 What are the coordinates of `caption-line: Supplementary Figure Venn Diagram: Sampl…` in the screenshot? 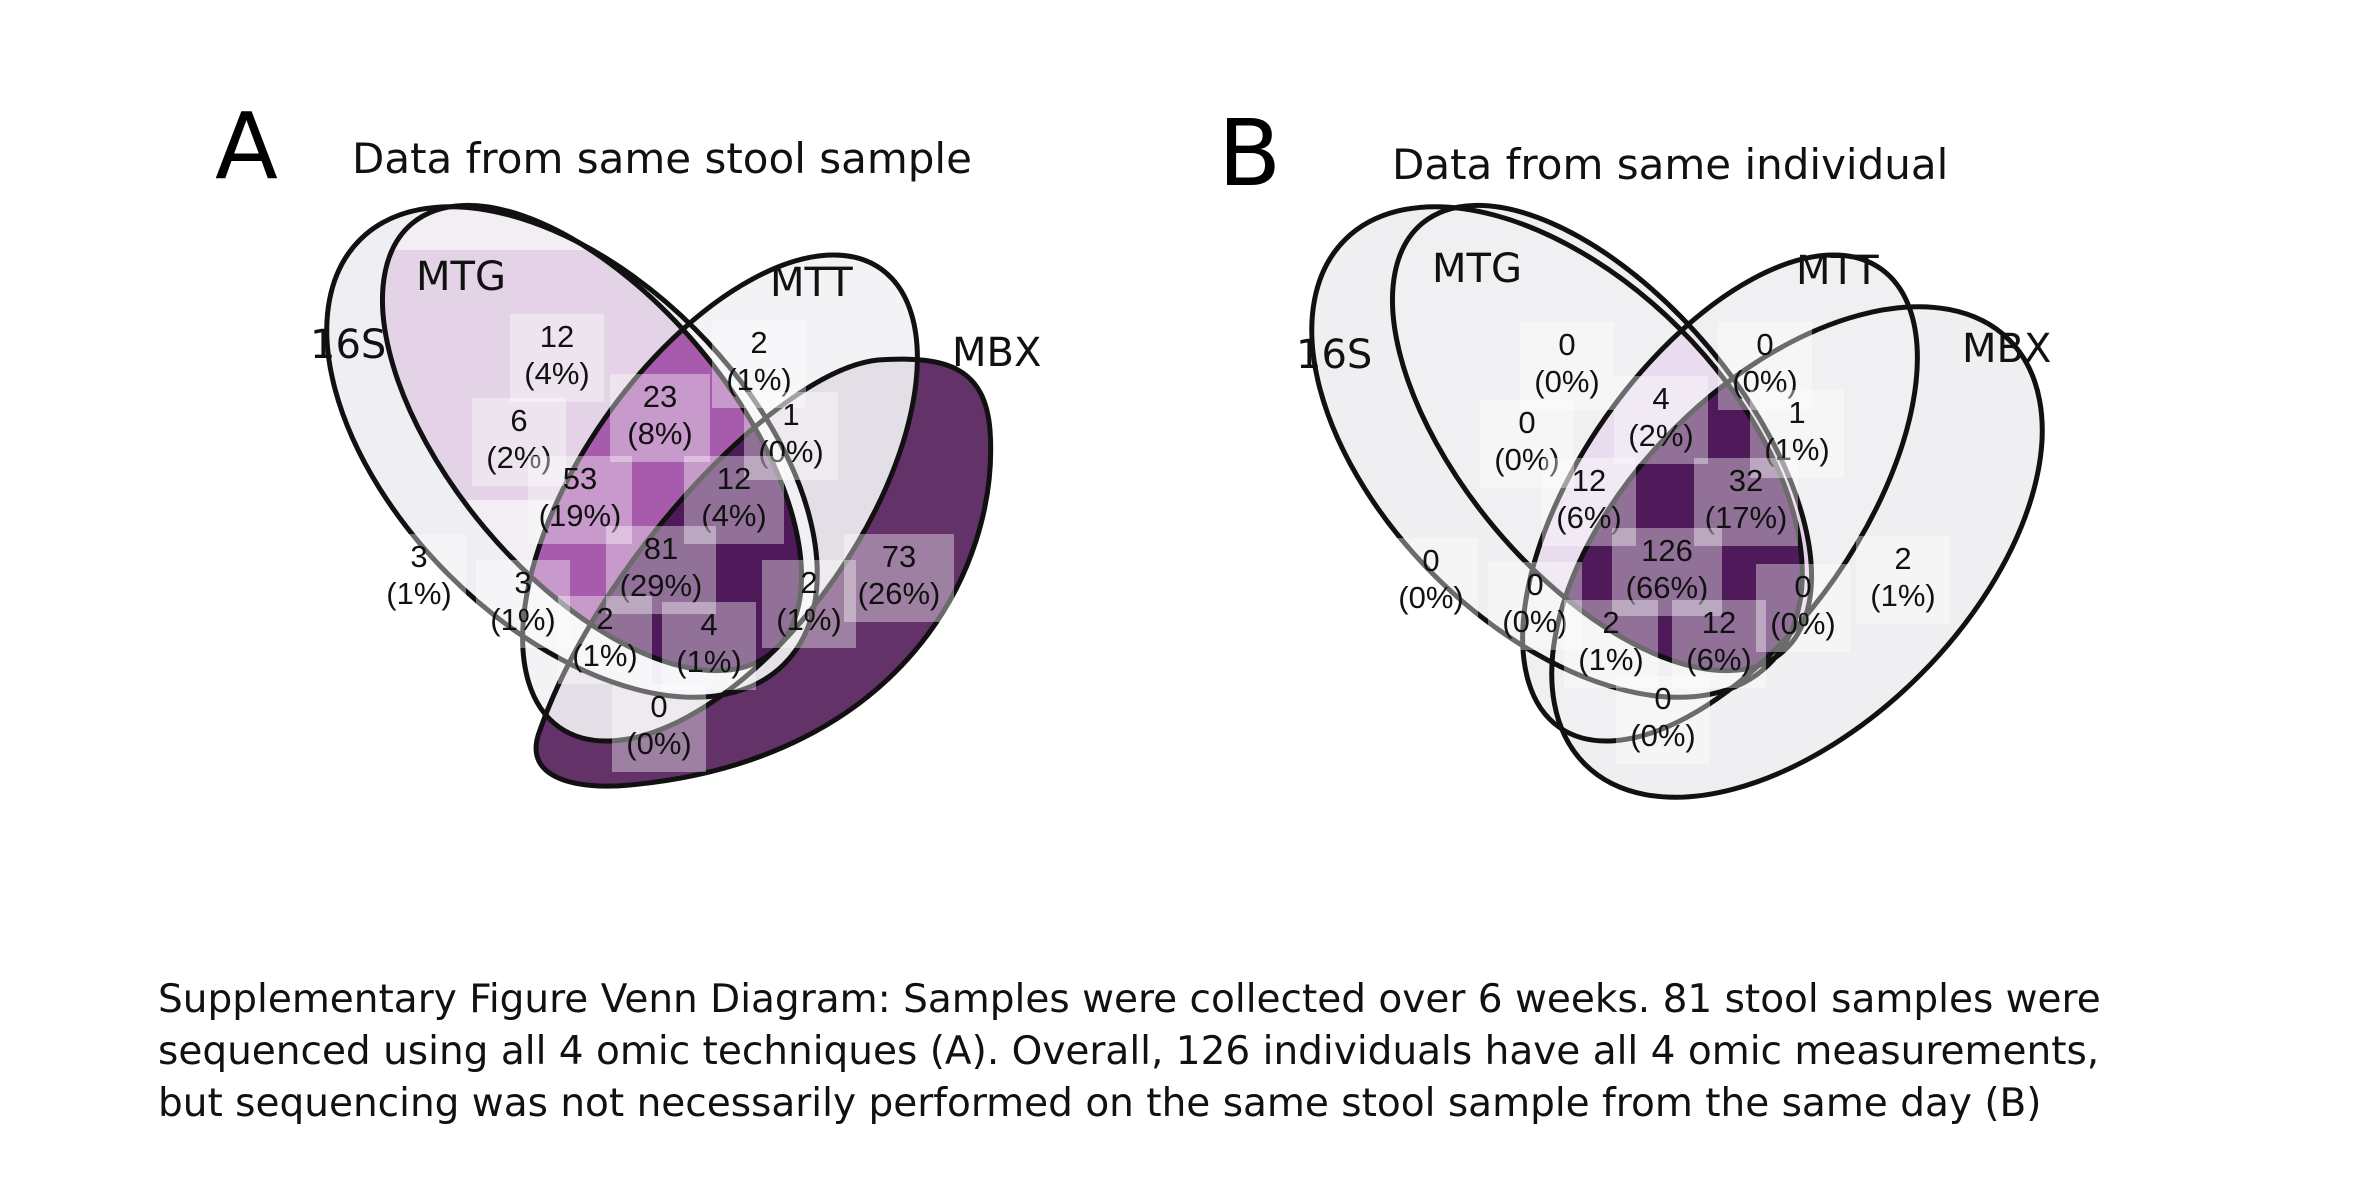 It's located at (1129, 999).